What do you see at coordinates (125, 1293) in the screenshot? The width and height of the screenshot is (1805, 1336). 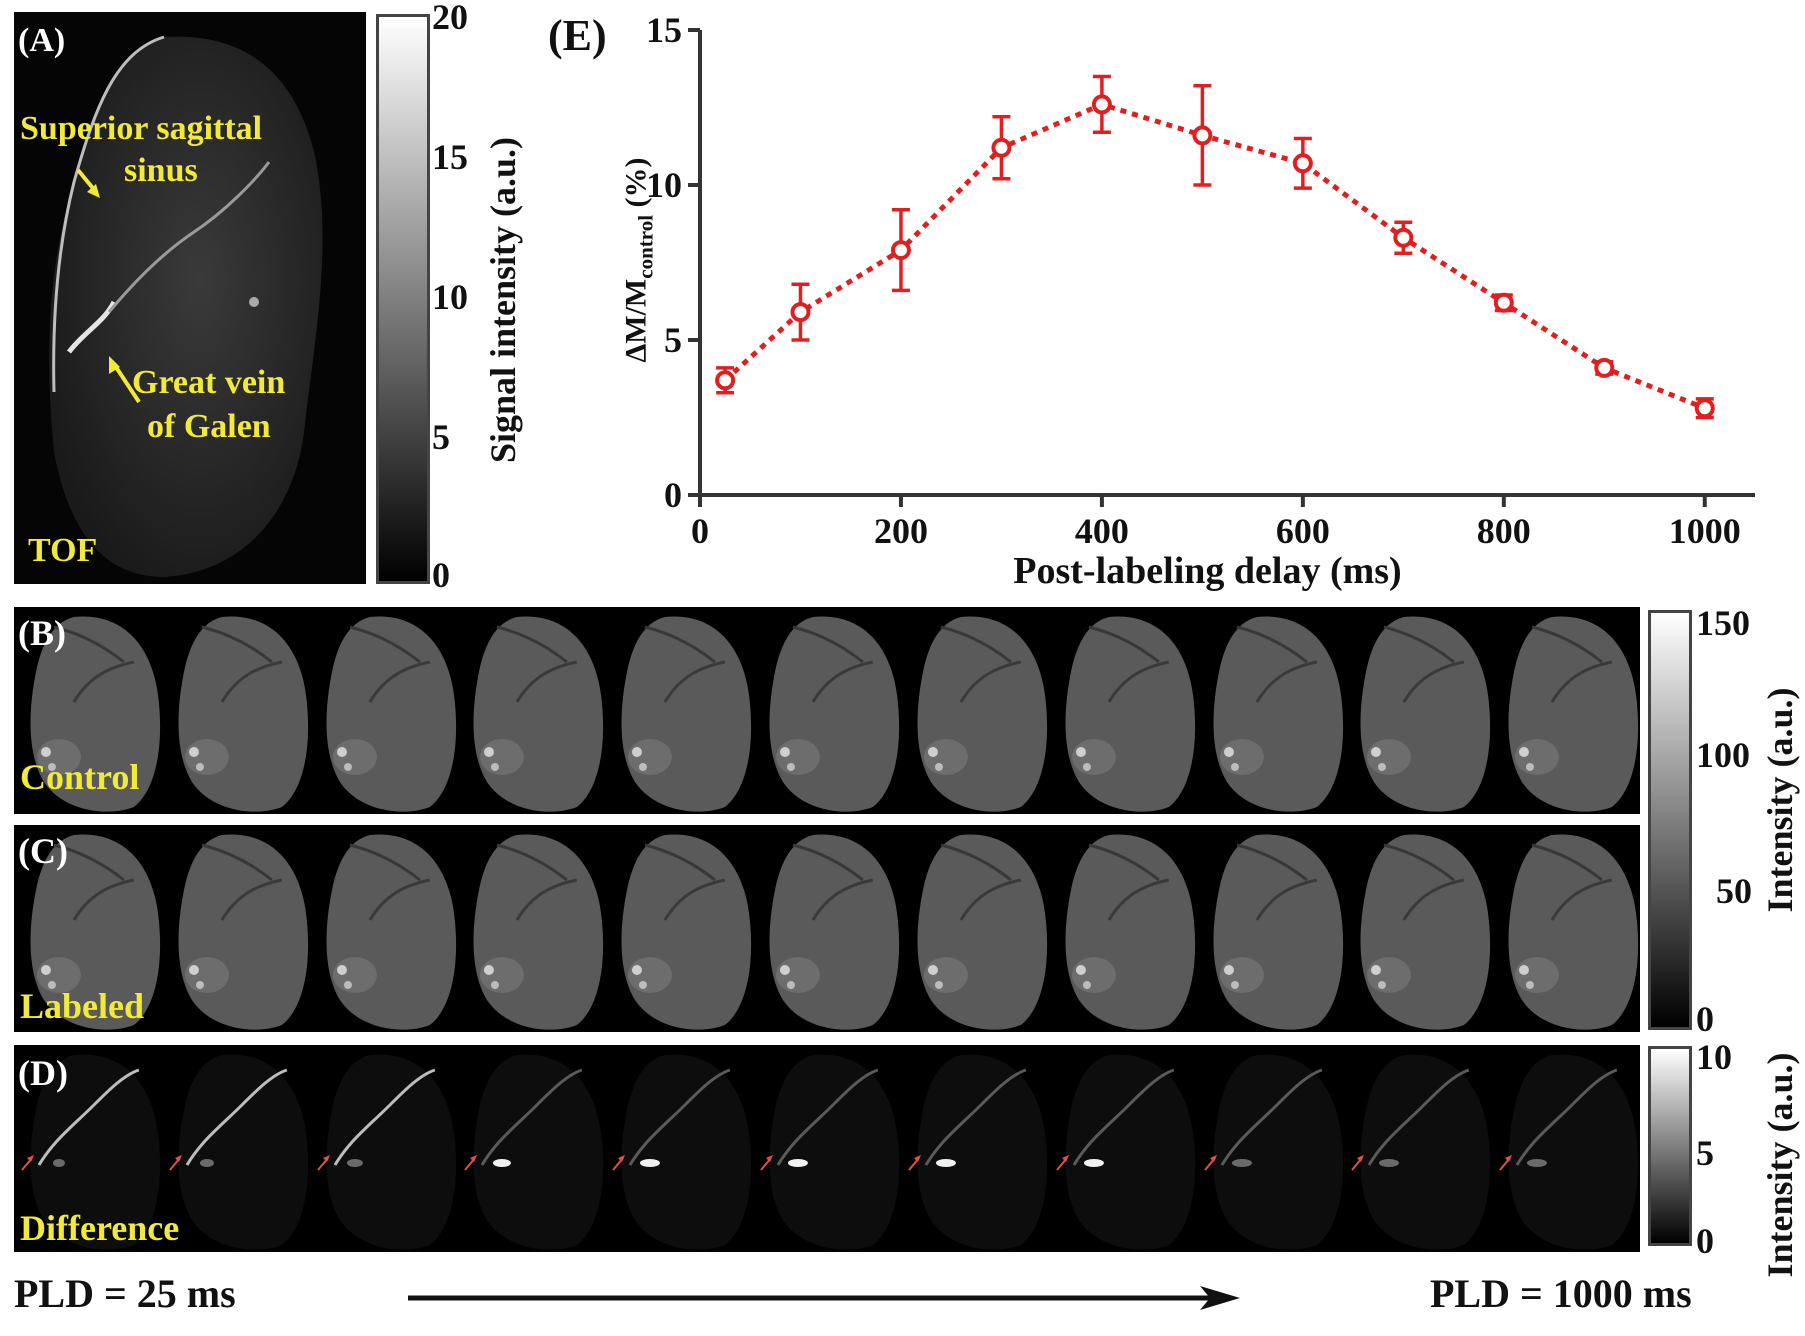 I see `pld-start-label: PLD = 25 ms` at bounding box center [125, 1293].